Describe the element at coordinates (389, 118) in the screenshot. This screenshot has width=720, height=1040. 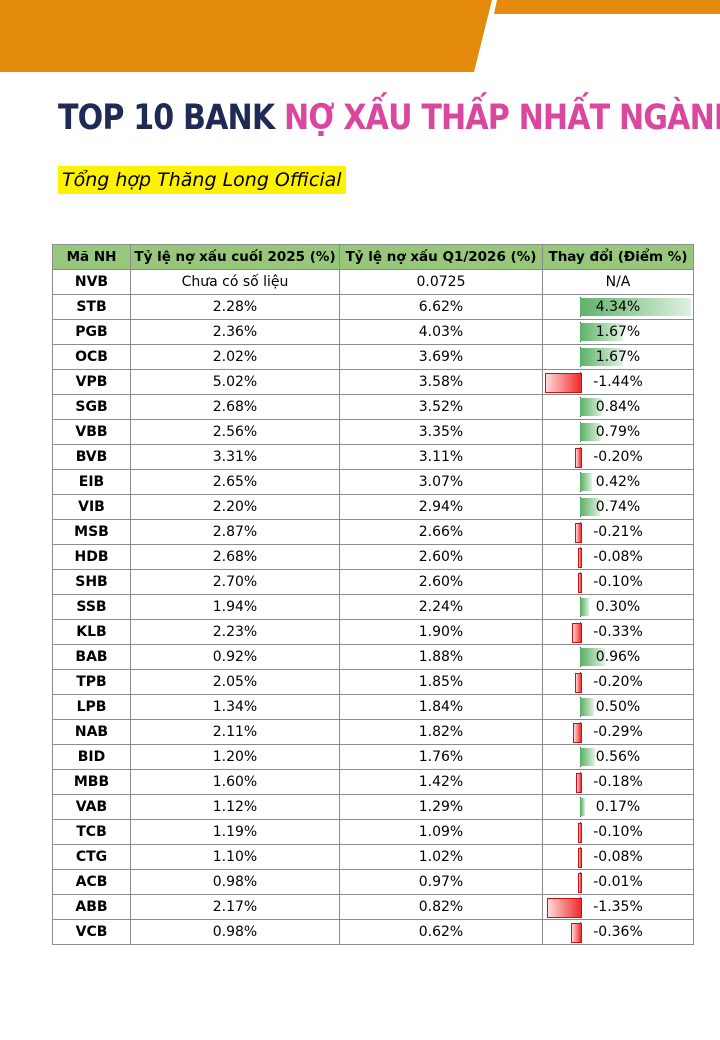
I see `page-title: TOP 10 BANK NỢ XẤU THẤP NHẤT NGÀNH` at that location.